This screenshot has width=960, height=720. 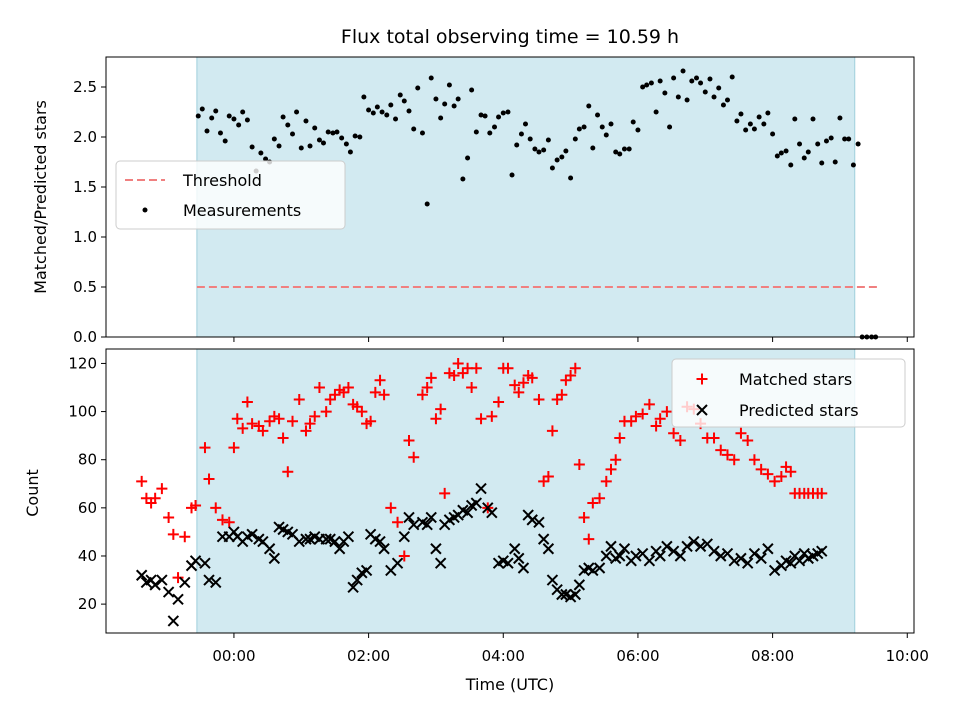 I want to click on top-y-tick-label: 2.0, so click(x=85, y=137).